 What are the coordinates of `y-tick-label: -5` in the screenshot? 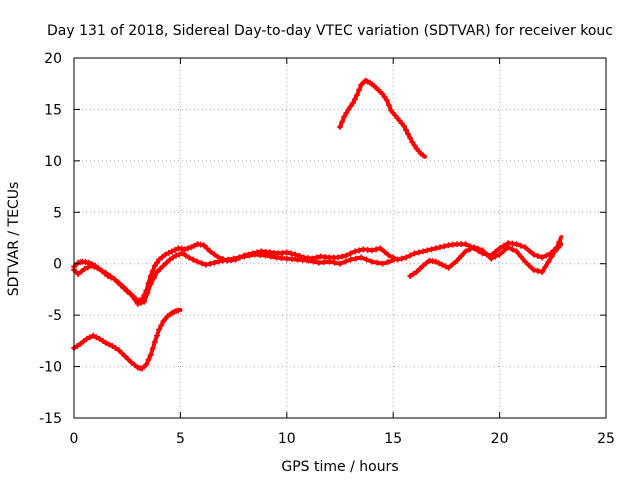 It's located at (55, 316).